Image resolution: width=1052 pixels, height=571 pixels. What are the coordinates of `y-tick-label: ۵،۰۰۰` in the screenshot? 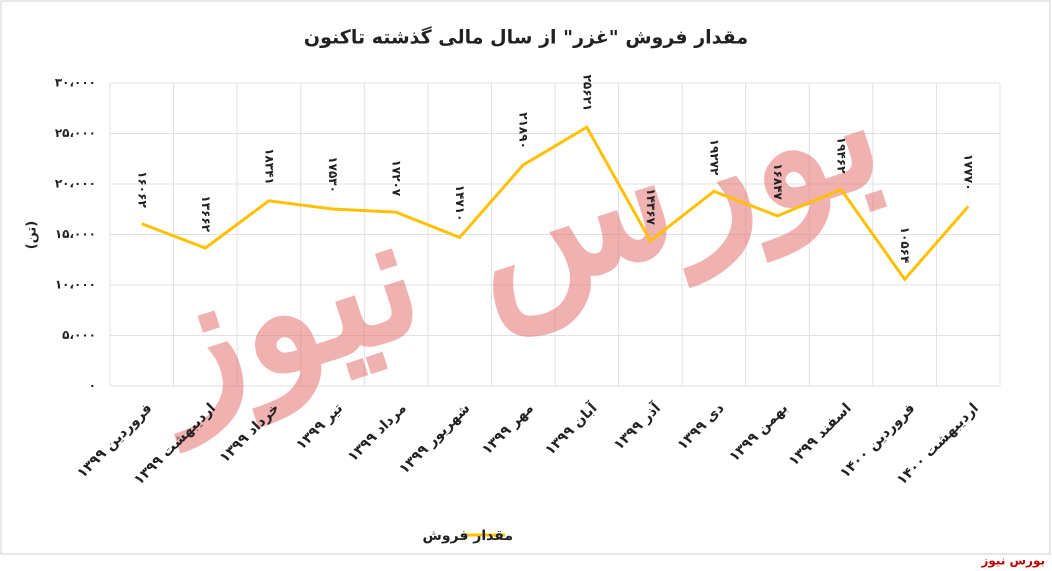 It's located at (79, 335).